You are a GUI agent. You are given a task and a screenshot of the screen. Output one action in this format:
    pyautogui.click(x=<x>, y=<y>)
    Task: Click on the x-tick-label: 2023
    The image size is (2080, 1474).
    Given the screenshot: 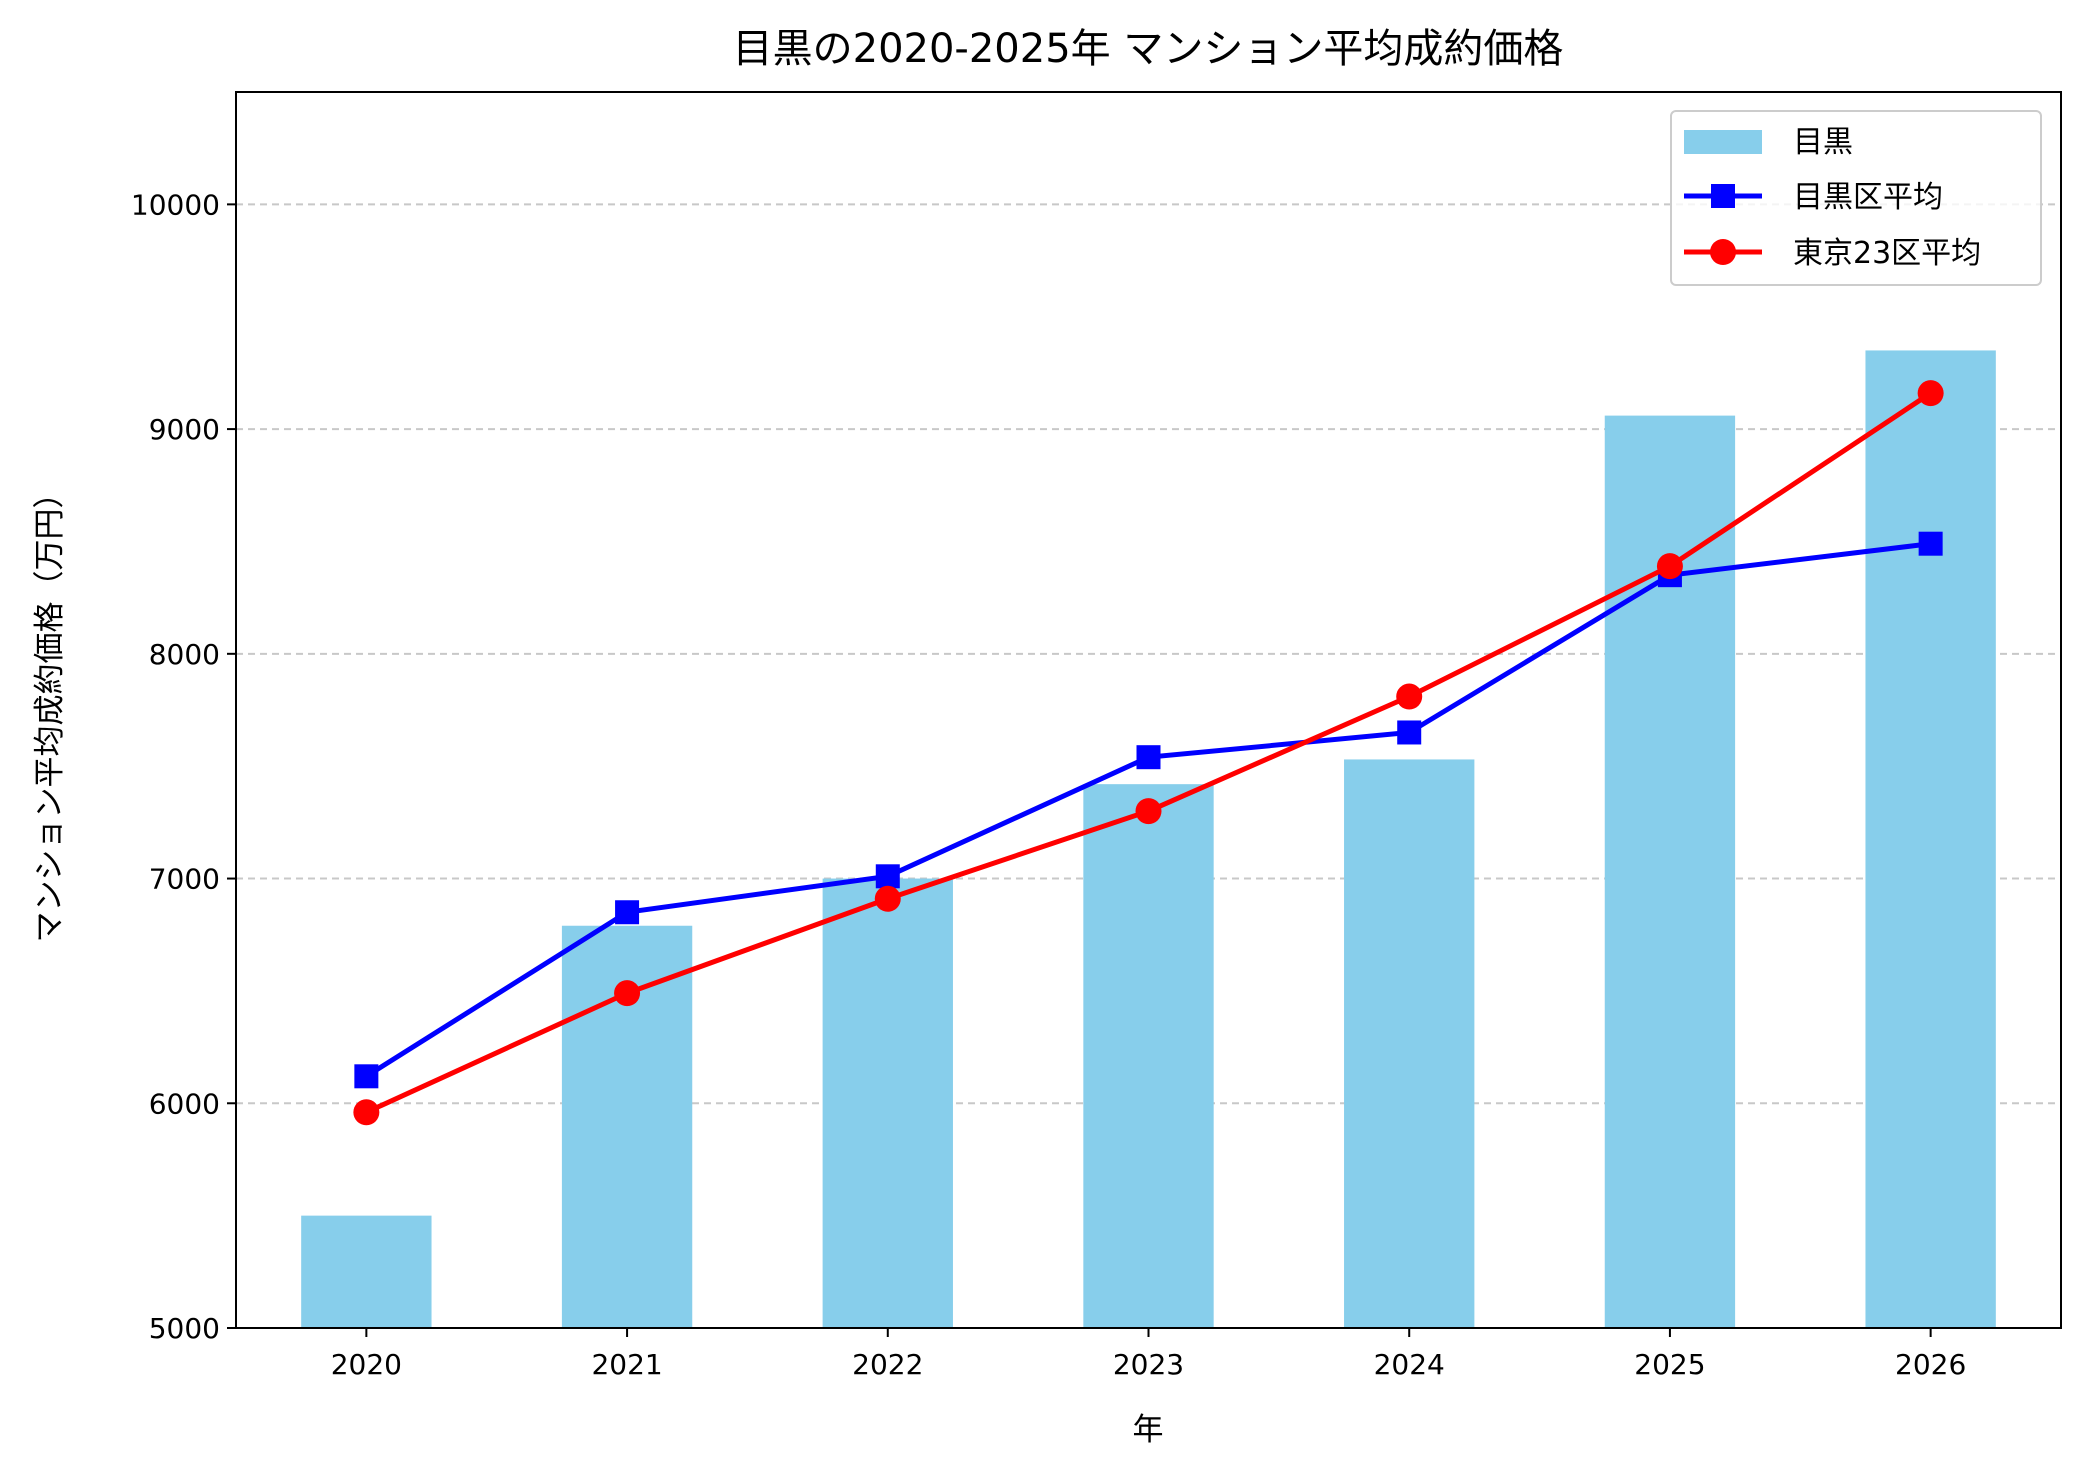 What is the action you would take?
    pyautogui.click(x=1148, y=1364)
    